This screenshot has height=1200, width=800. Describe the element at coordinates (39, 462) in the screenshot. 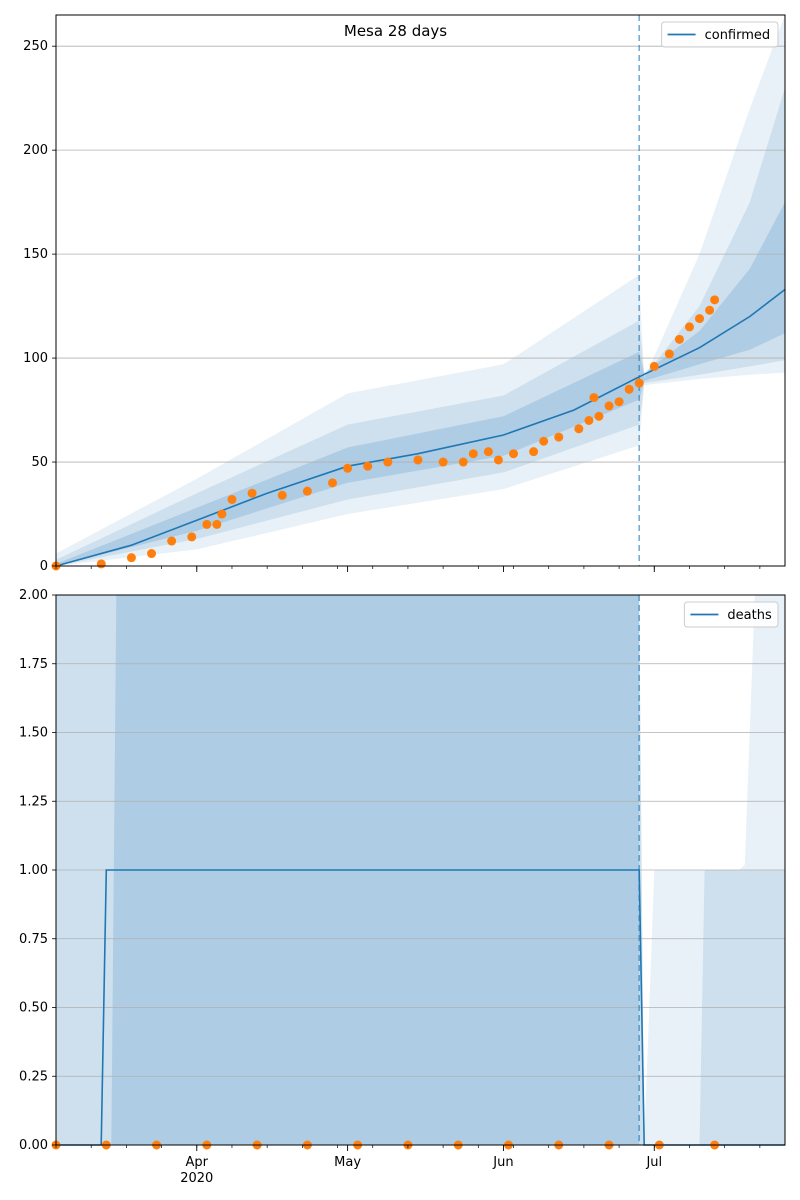

I see `confirmed-y-tick-label: 50` at that location.